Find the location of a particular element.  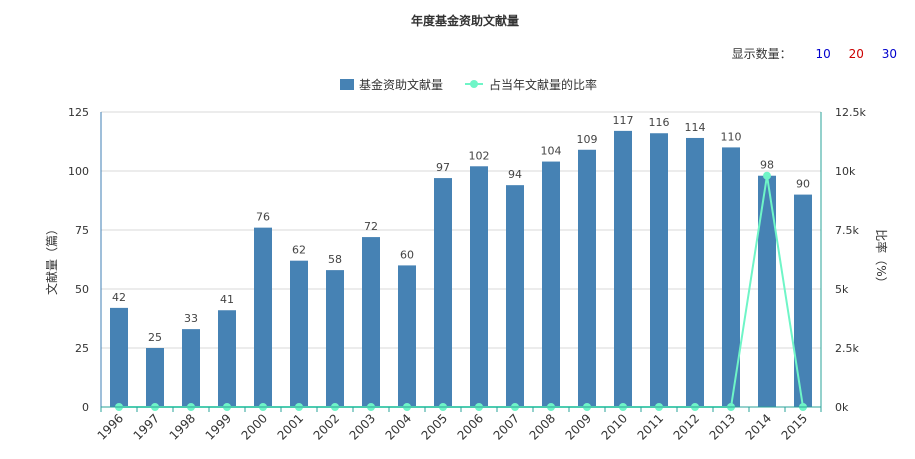

bar-value-label: 25 is located at coordinates (155, 337).